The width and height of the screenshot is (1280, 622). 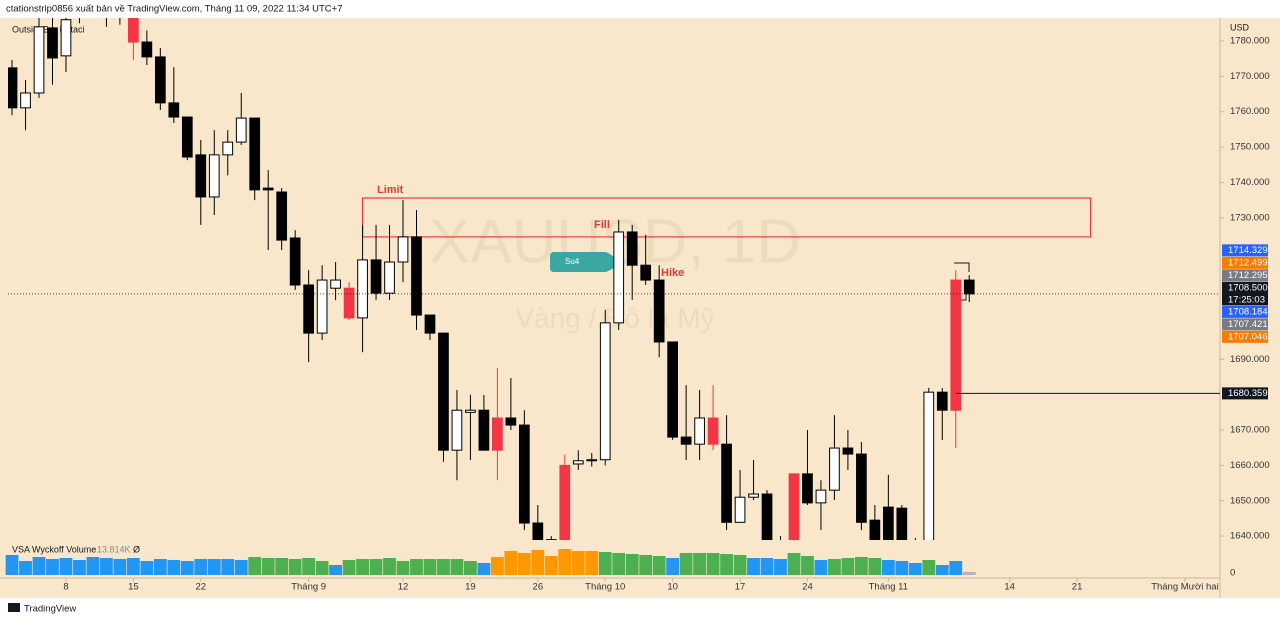 I want to click on price-label: 1708.184, so click(x=1248, y=312).